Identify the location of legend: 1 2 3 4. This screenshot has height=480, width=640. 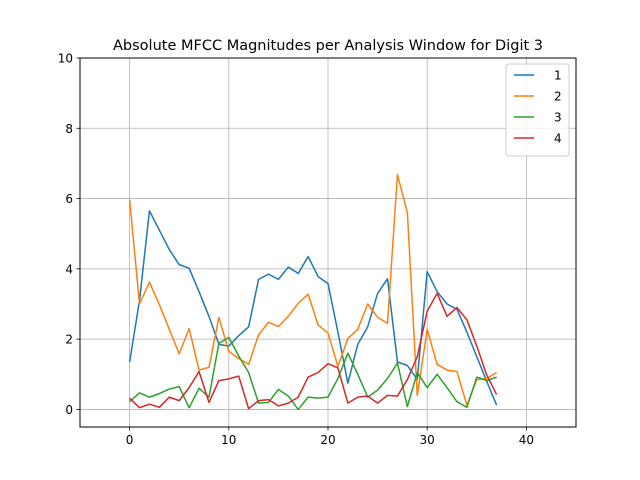
(537, 110).